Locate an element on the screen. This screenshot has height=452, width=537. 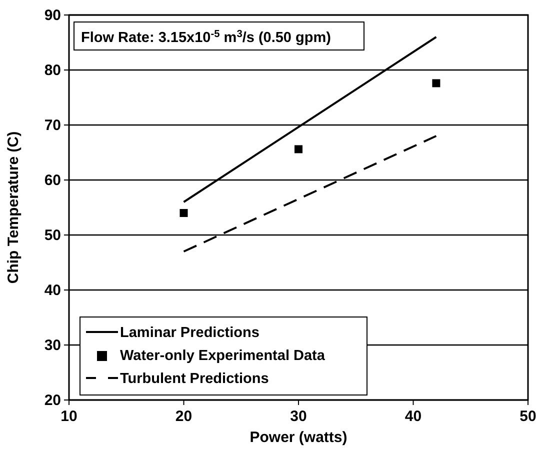
y-tick-label: 50 is located at coordinates (52, 235).